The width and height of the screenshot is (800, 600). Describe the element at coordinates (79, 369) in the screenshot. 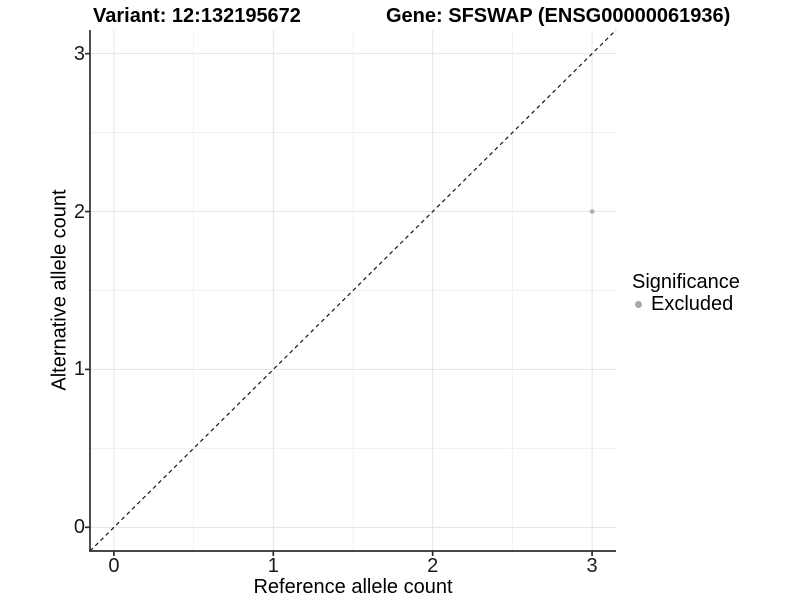

I see `y-tick-label: 1` at that location.